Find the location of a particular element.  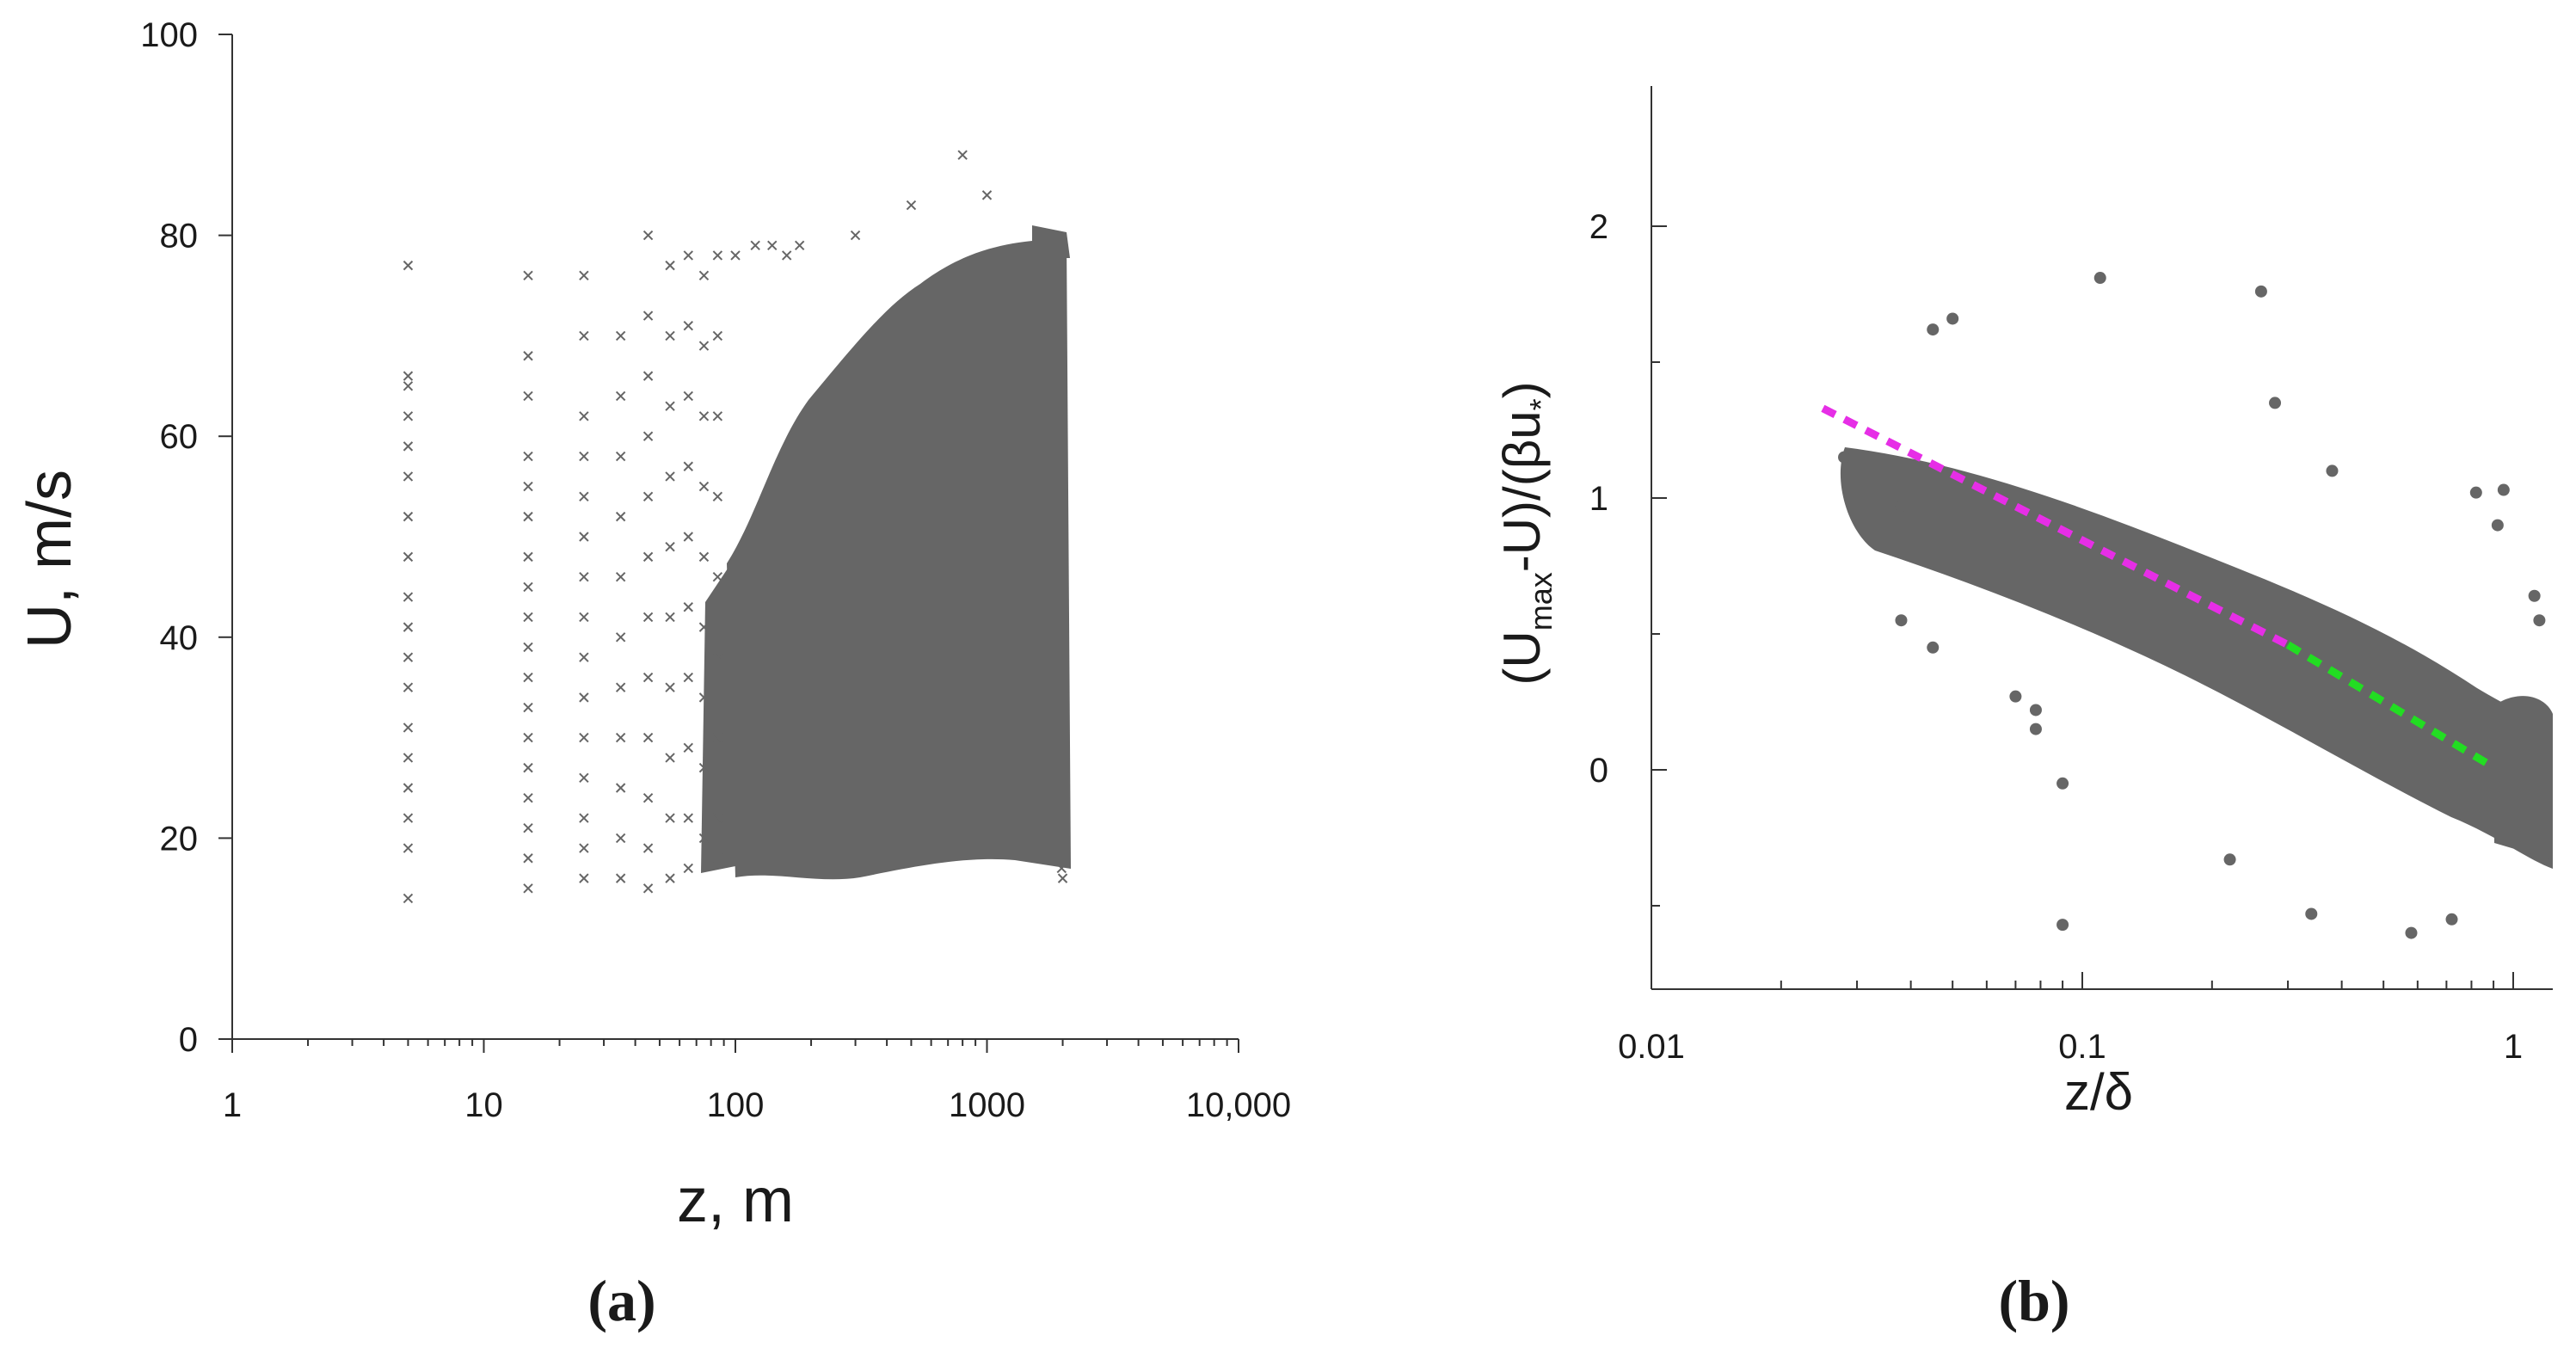

panel-b-cloud is located at coordinates (2196, 658).